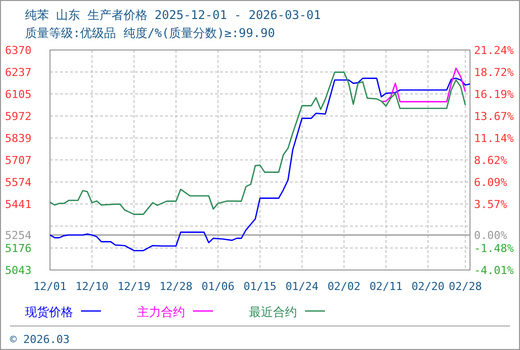  What do you see at coordinates (176, 286) in the screenshot?
I see `x-tick-label: 12/28` at bounding box center [176, 286].